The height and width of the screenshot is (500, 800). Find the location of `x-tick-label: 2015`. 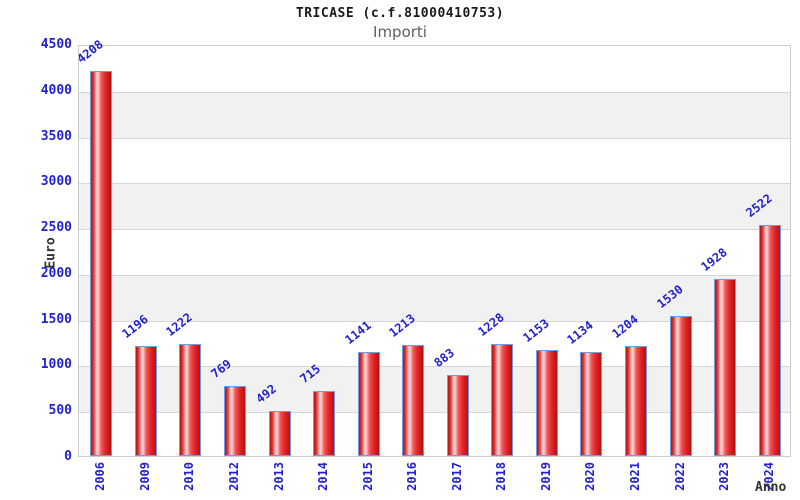

x-tick-label: 2015 is located at coordinates (367, 476).